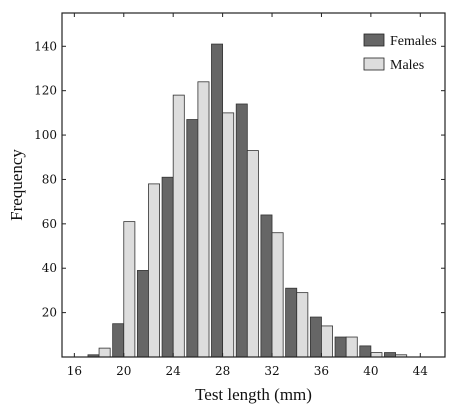 The width and height of the screenshot is (474, 413). I want to click on y-tick-label-60: 60, so click(49, 224).